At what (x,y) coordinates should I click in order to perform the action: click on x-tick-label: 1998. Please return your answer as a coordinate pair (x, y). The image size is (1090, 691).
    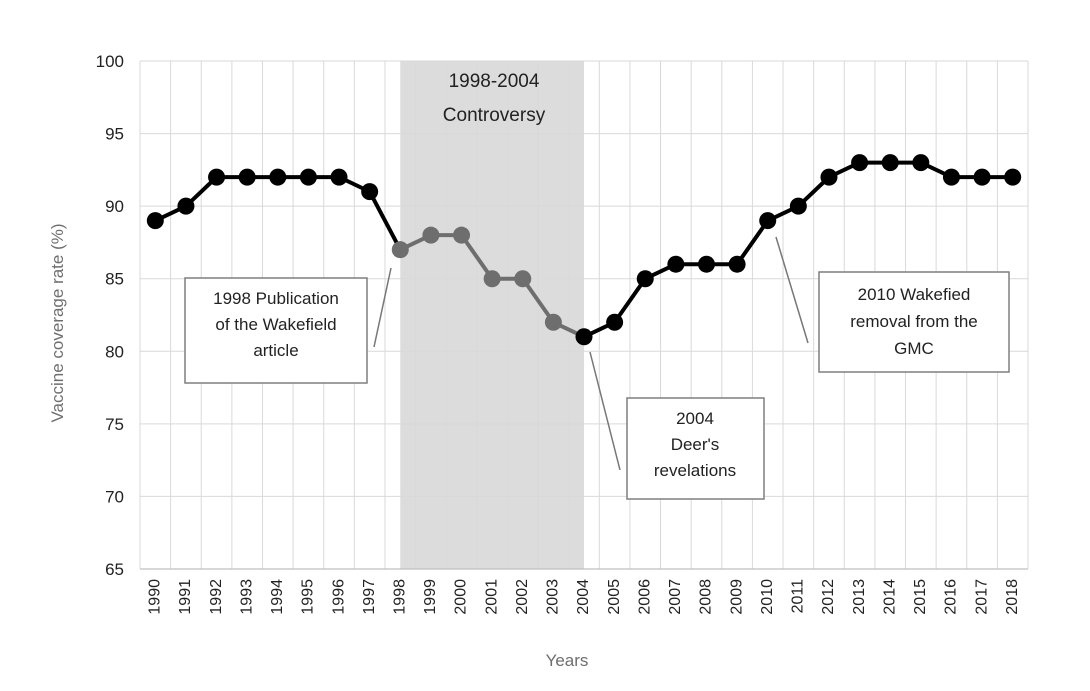
    Looking at the image, I should click on (399, 597).